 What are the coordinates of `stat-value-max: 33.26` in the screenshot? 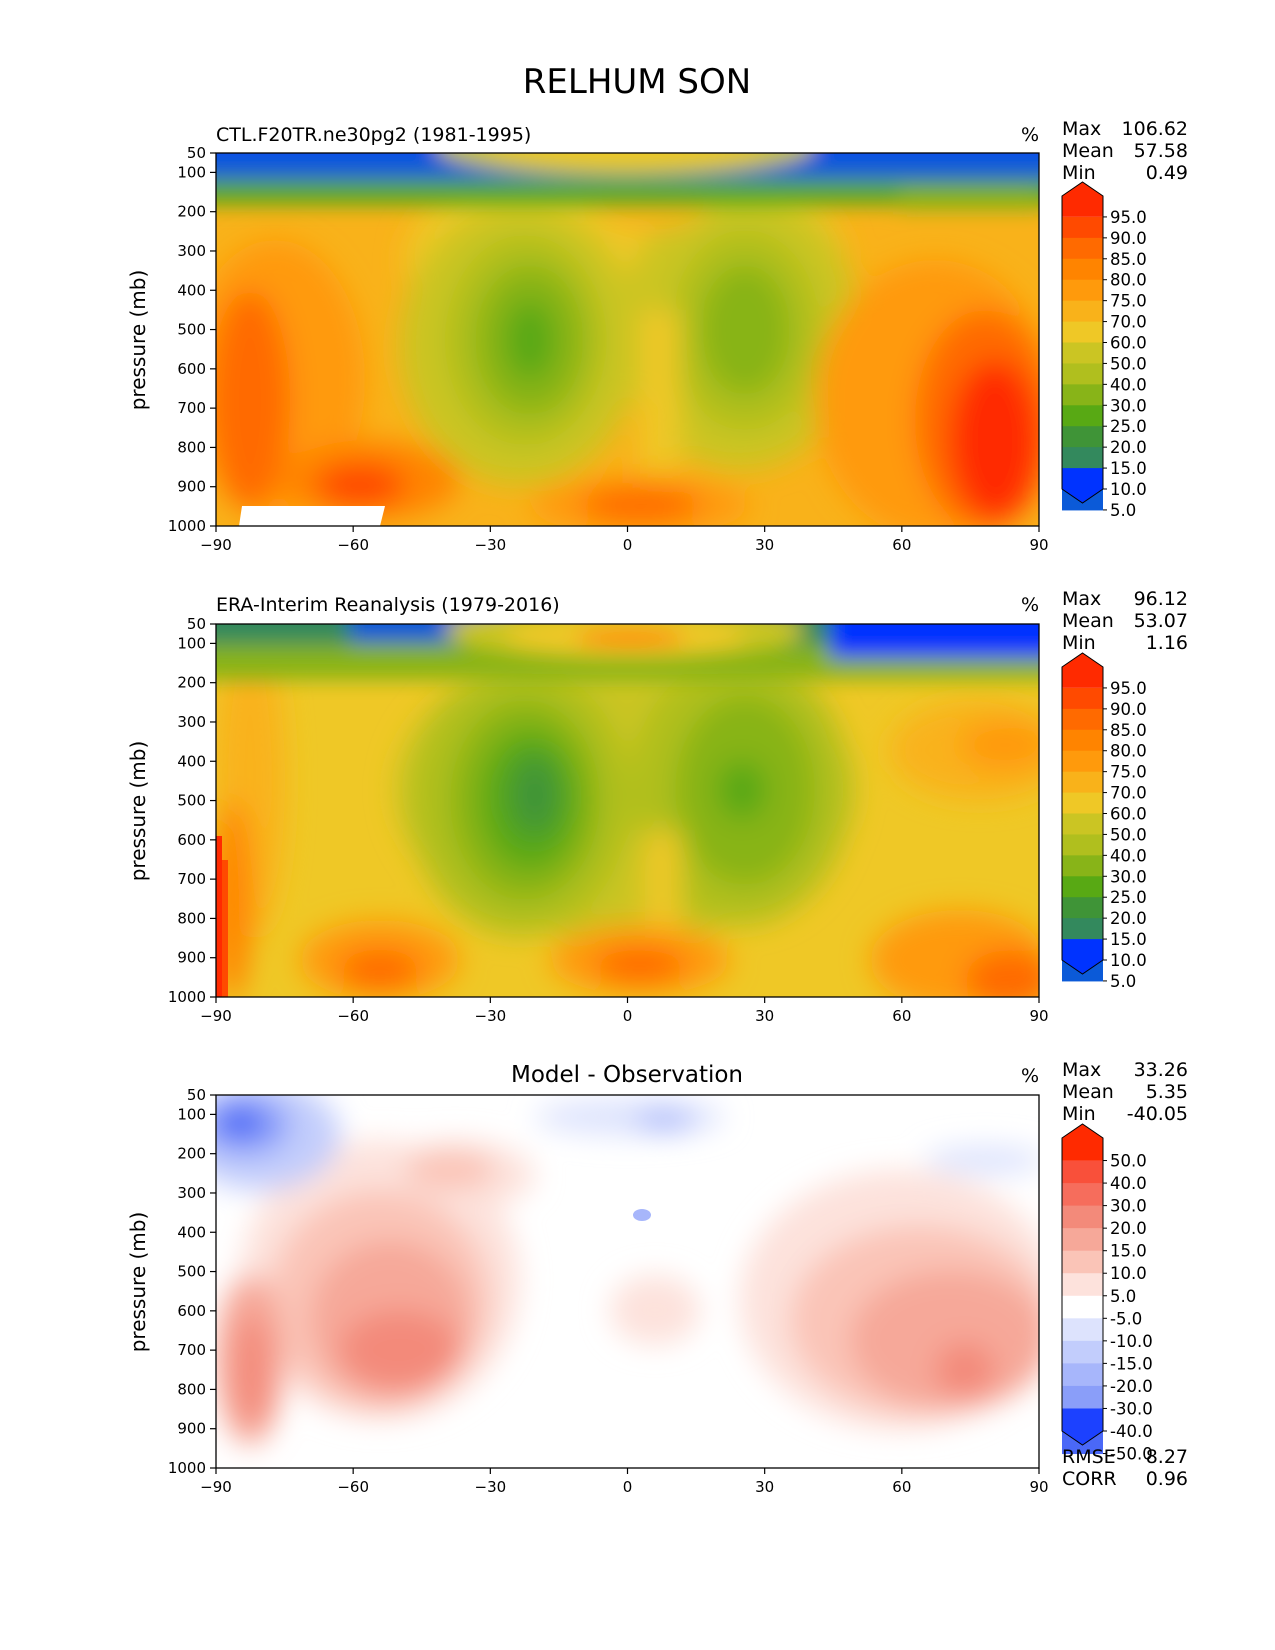 It's located at (1161, 1070).